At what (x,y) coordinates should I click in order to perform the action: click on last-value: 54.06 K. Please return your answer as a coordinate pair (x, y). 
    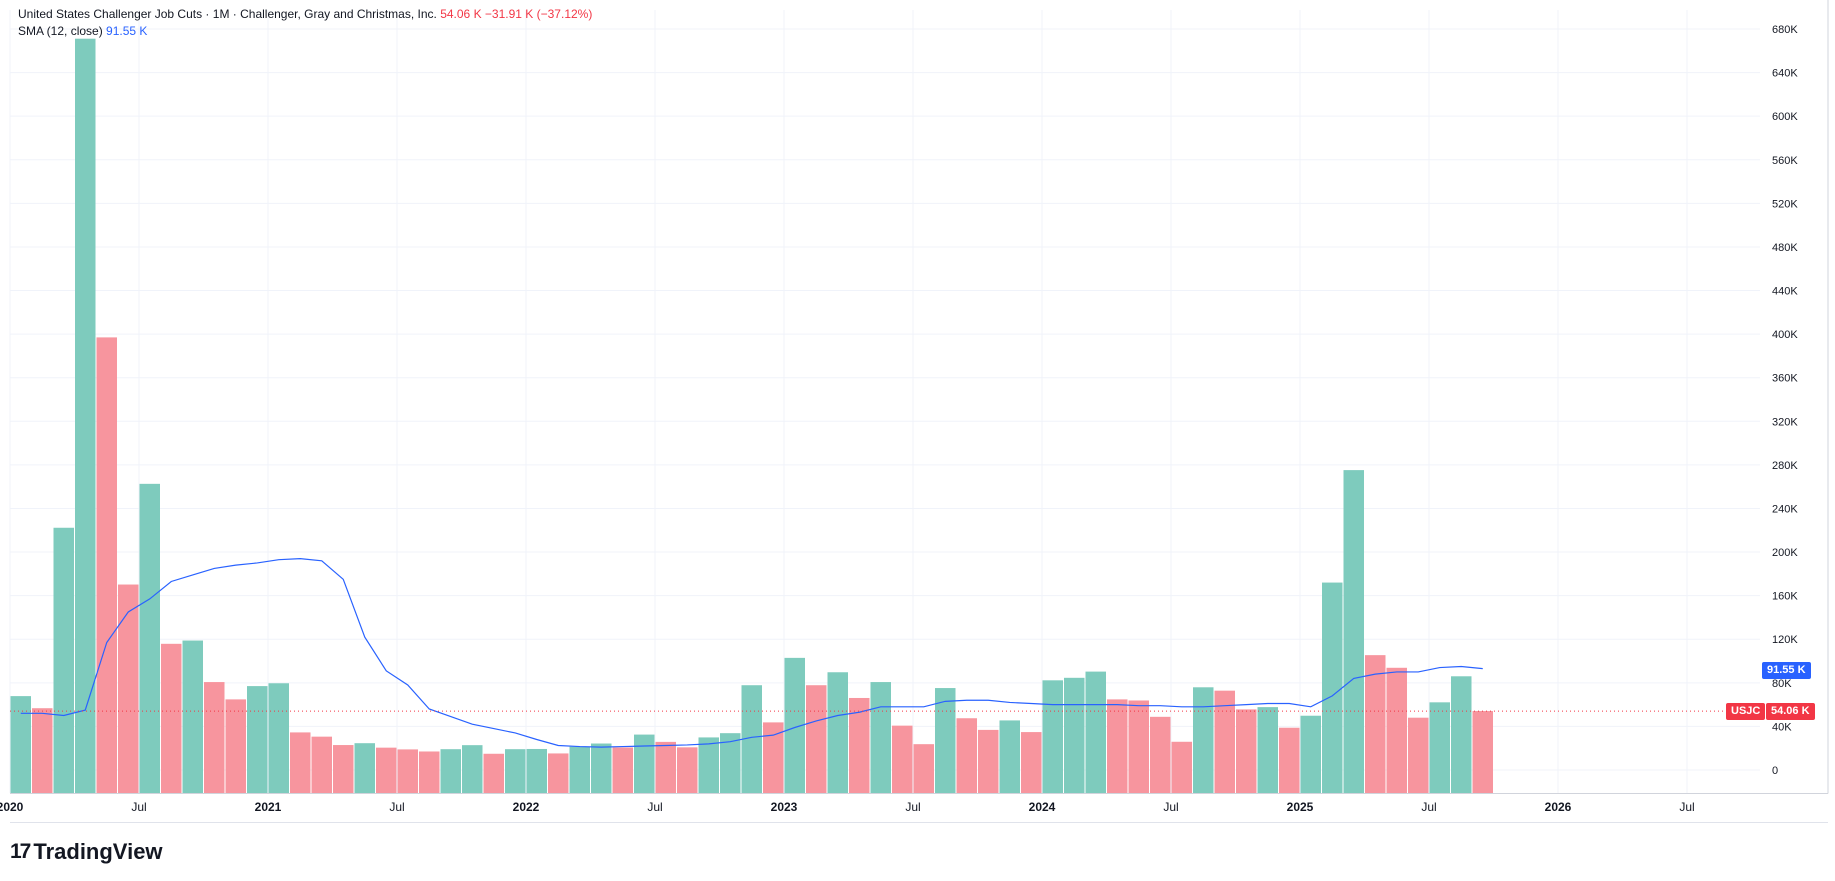
    Looking at the image, I should click on (461, 14).